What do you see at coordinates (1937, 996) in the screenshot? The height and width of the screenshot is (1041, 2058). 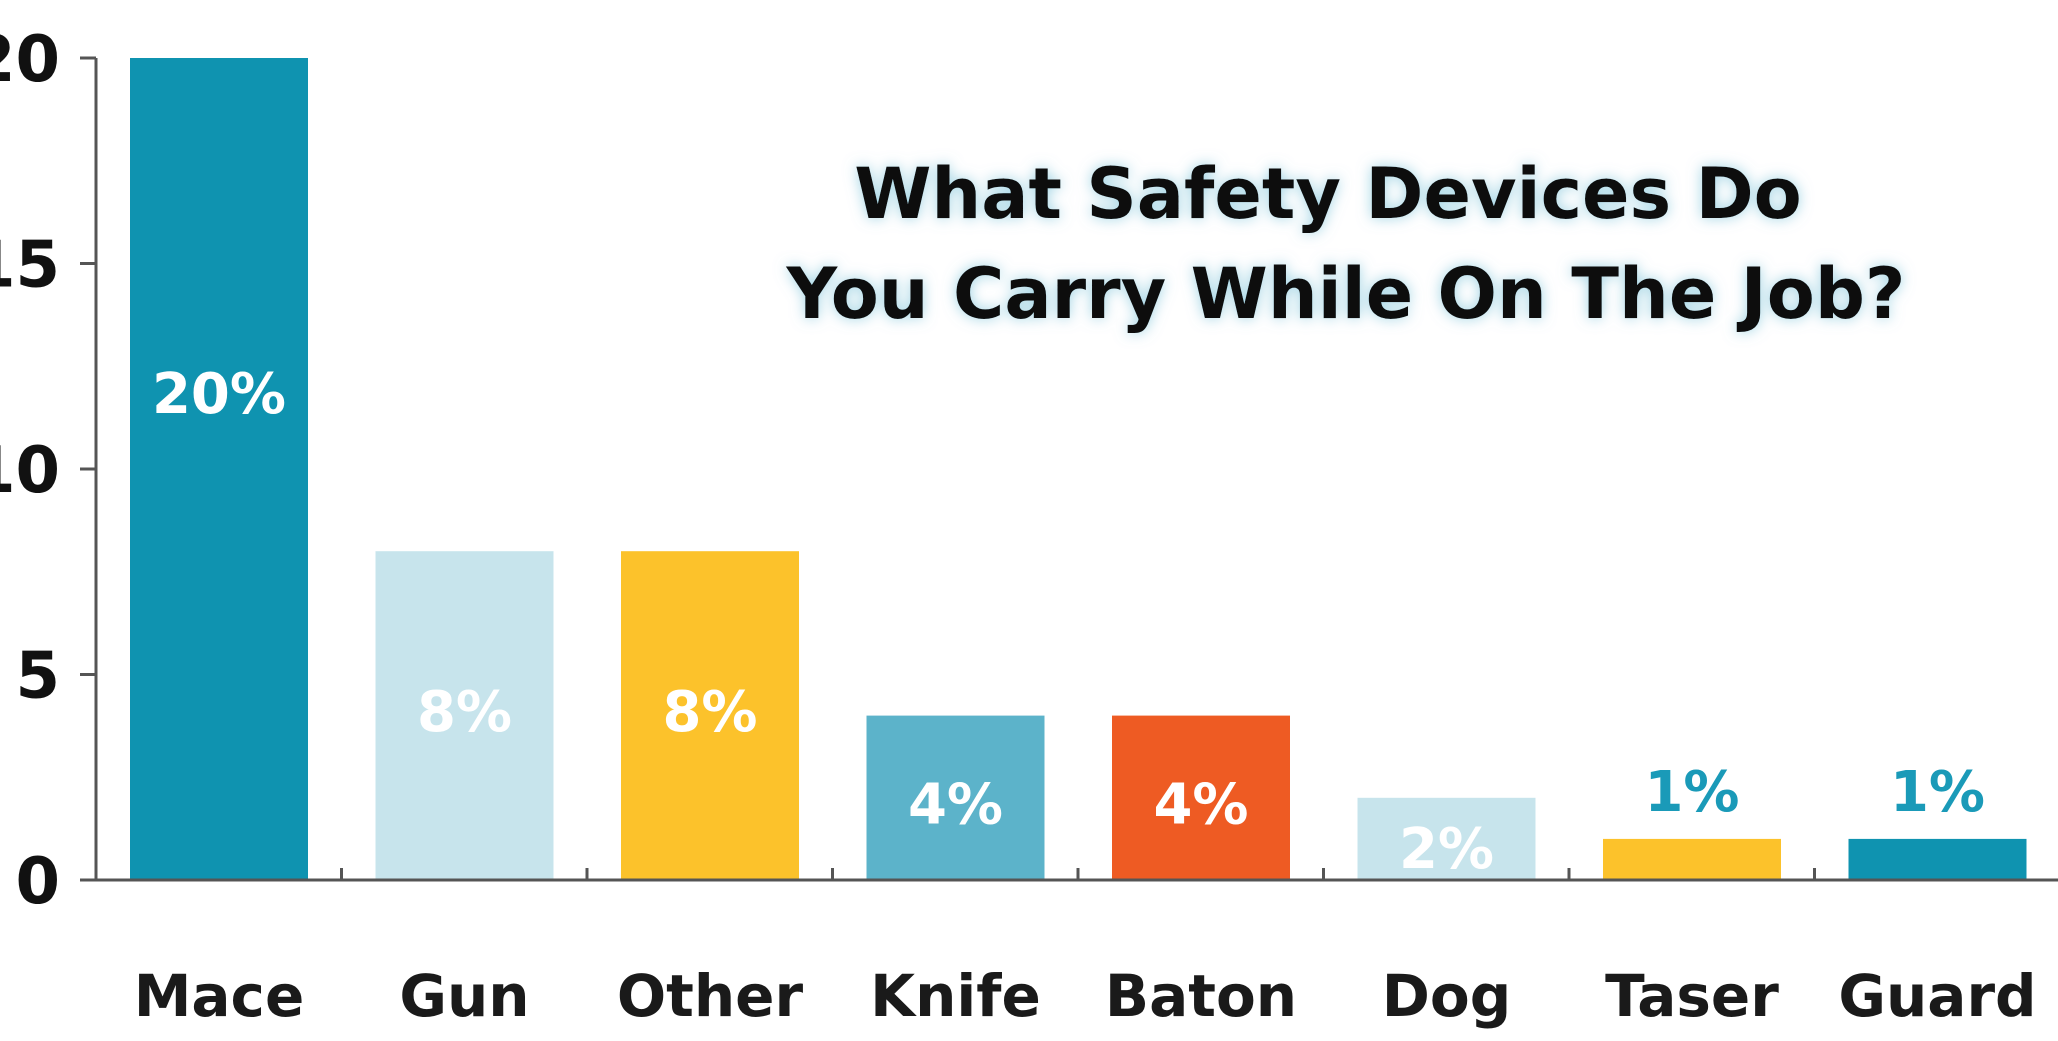 I see `category-label-guard: Guard` at bounding box center [1937, 996].